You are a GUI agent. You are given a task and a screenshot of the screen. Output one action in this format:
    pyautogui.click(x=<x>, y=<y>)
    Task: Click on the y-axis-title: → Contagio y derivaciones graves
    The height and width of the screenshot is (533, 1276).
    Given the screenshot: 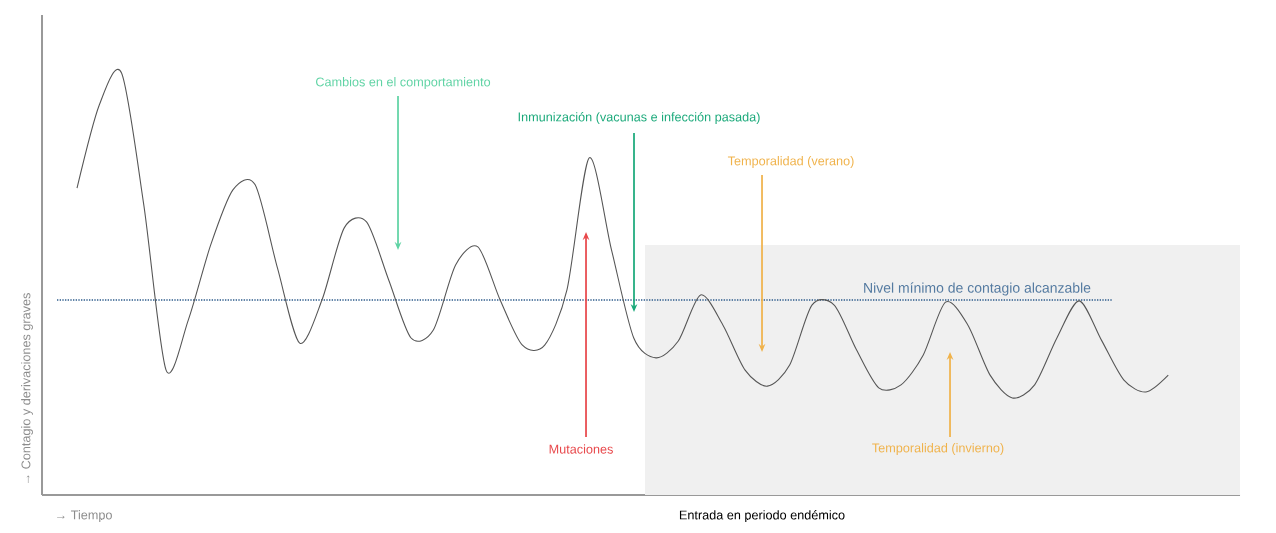 What is the action you would take?
    pyautogui.click(x=27, y=388)
    